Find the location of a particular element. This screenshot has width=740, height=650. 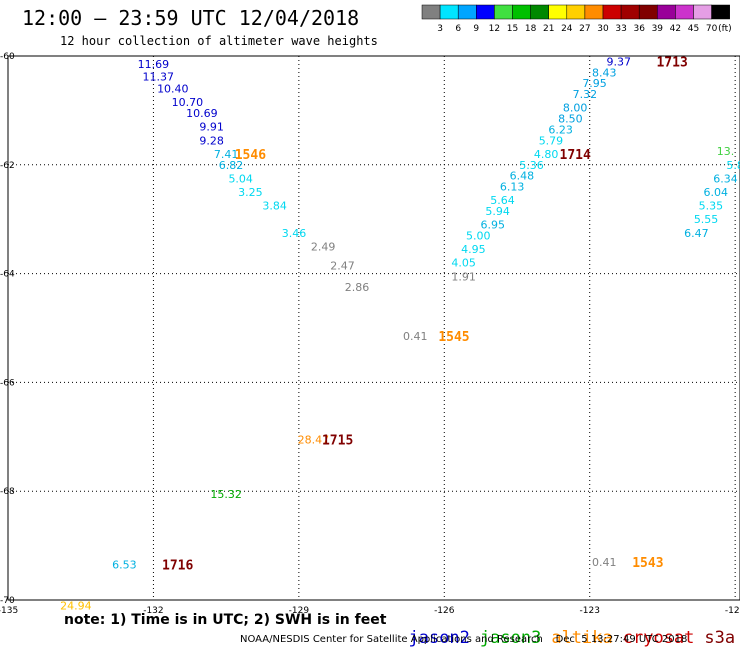

wave-height-value: 6.13 is located at coordinates (512, 187).